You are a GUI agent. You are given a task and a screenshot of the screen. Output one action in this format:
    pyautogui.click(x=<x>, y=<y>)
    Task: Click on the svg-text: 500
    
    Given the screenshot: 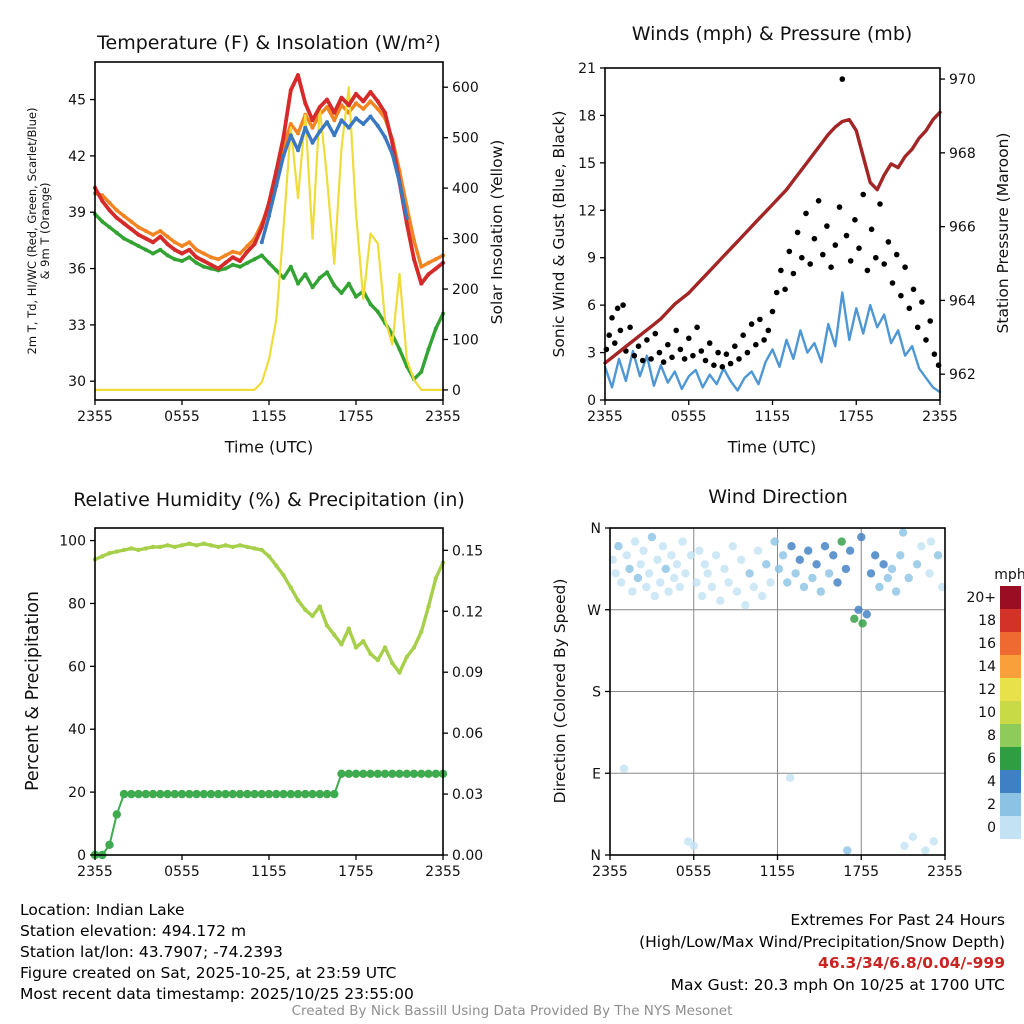 What is the action you would take?
    pyautogui.click(x=465, y=139)
    